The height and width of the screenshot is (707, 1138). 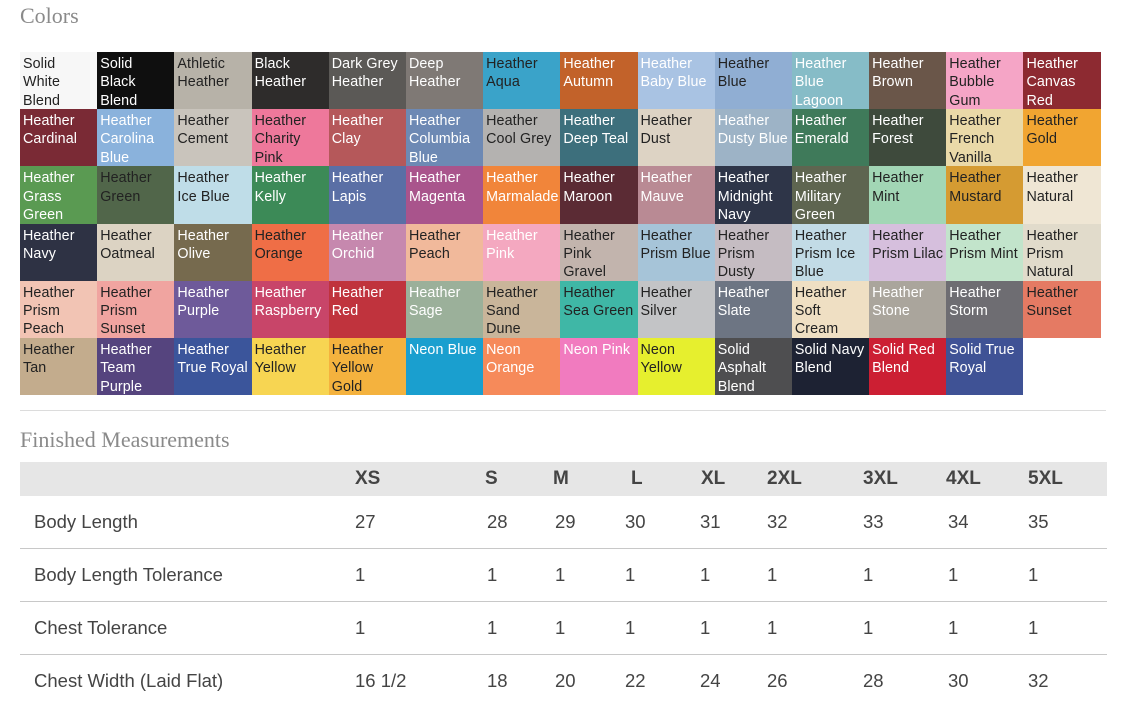 I want to click on color-swatch: Heather Aqua, so click(x=521, y=80).